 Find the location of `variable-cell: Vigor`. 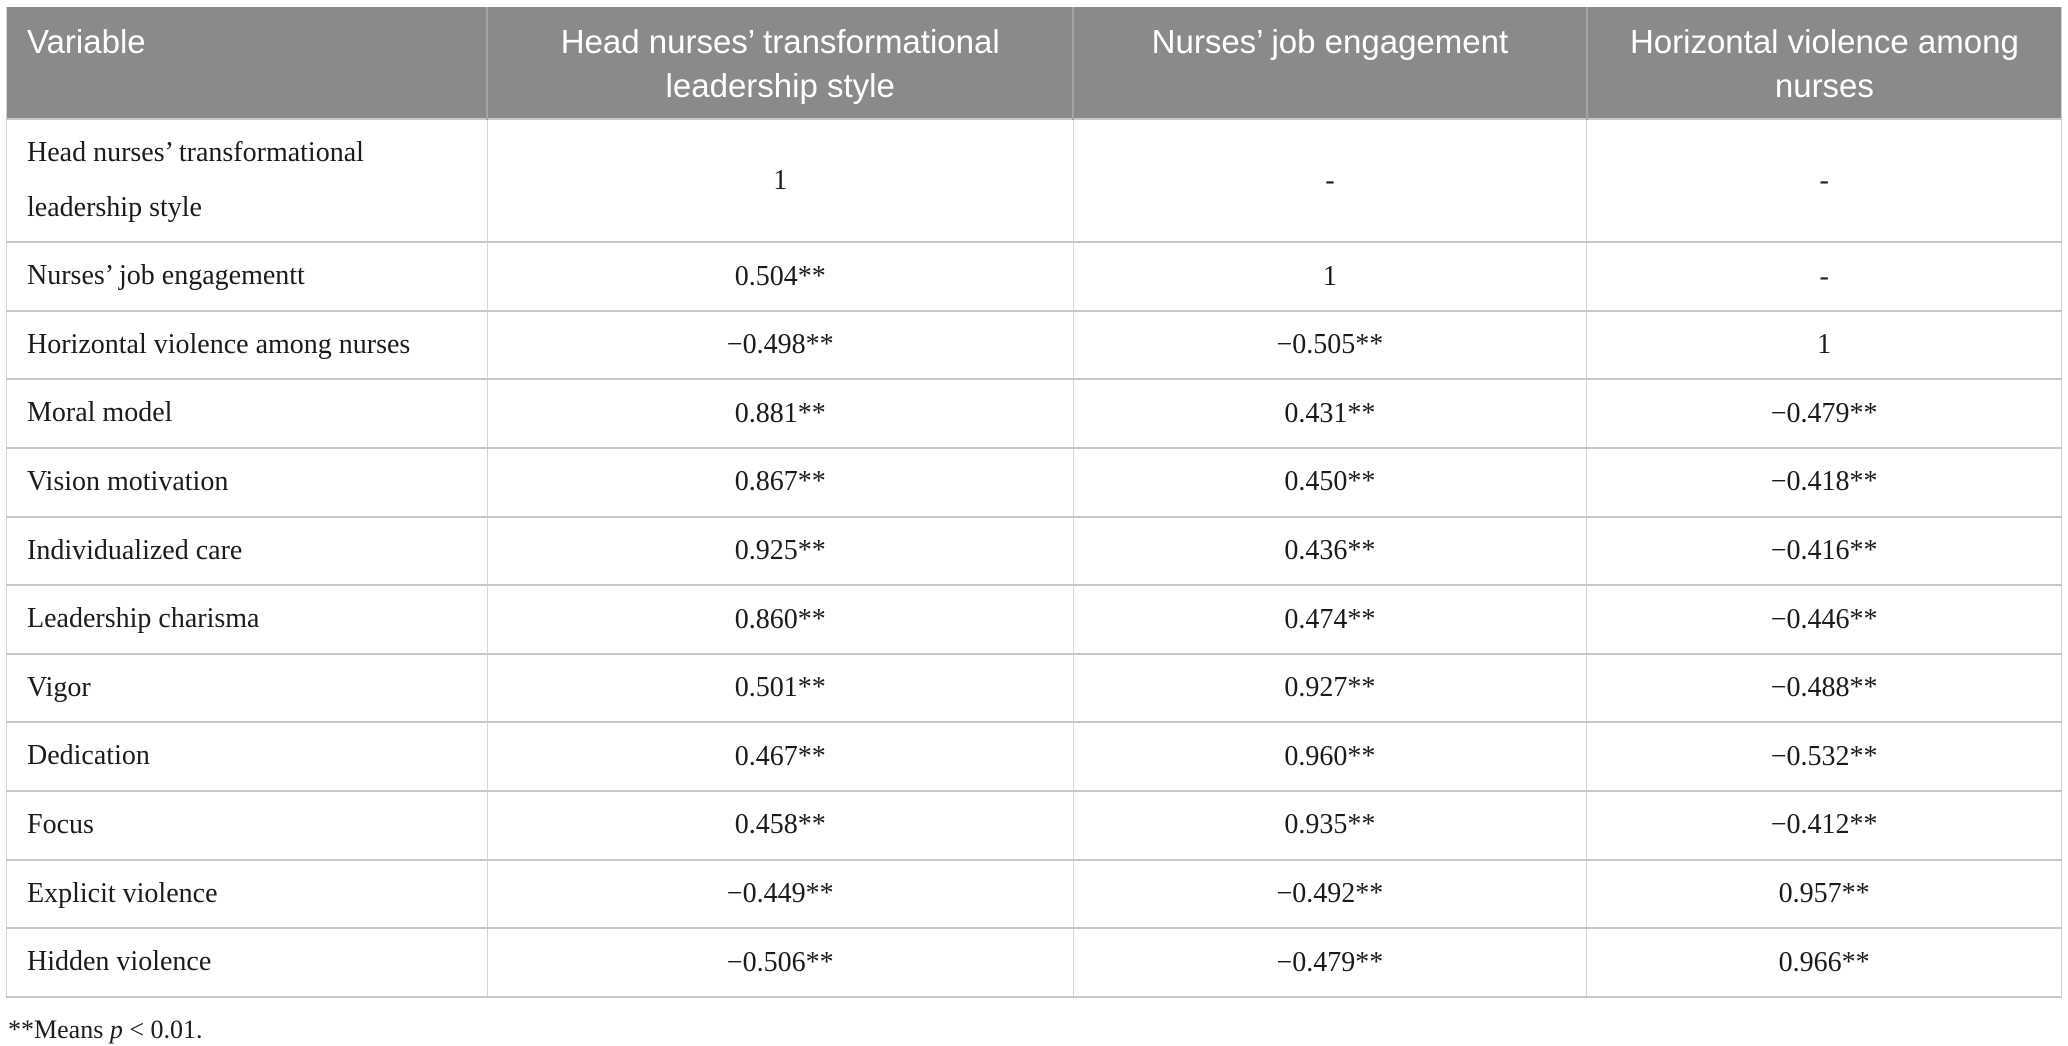

variable-cell: Vigor is located at coordinates (247, 687).